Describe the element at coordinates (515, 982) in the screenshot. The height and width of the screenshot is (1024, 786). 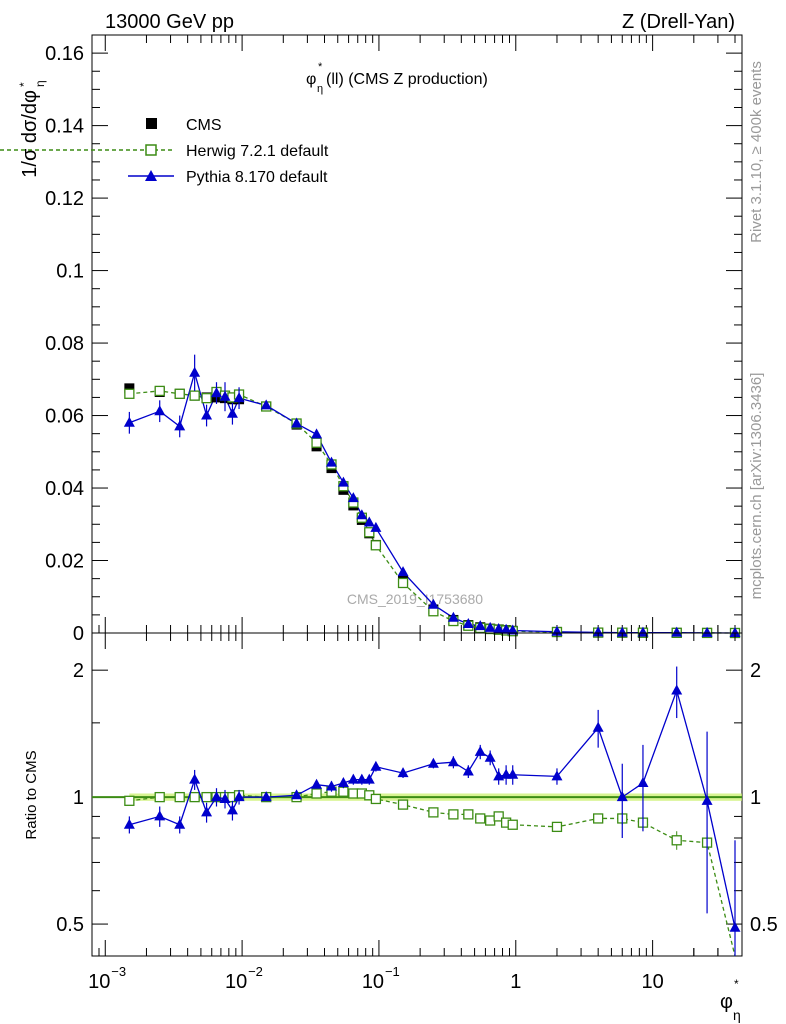
I see `x-tick-label: 1` at that location.